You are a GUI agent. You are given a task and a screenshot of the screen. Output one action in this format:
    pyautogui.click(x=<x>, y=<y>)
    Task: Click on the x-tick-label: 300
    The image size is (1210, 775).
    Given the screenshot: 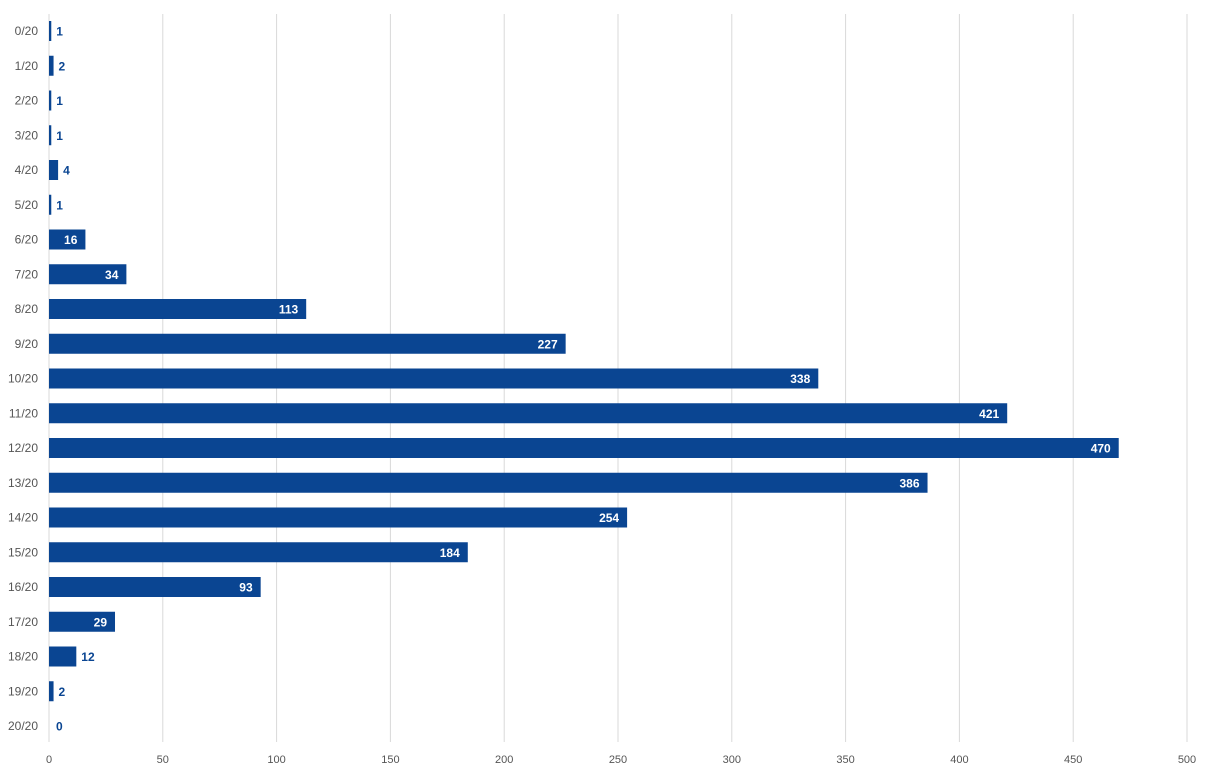 What is the action you would take?
    pyautogui.click(x=732, y=760)
    